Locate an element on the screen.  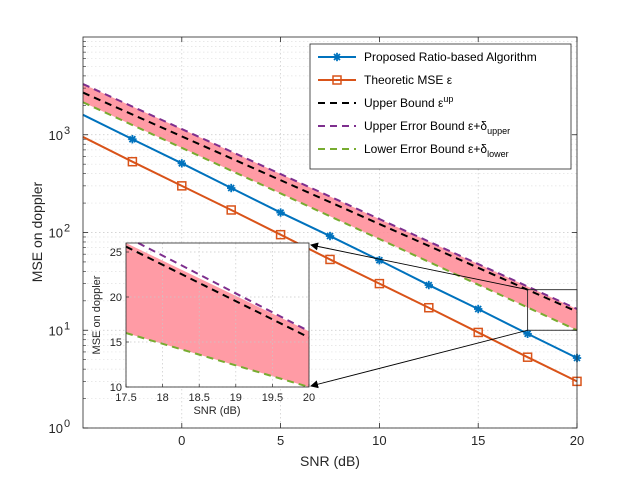
inset-y-tick-label: 20 is located at coordinates (116, 298).